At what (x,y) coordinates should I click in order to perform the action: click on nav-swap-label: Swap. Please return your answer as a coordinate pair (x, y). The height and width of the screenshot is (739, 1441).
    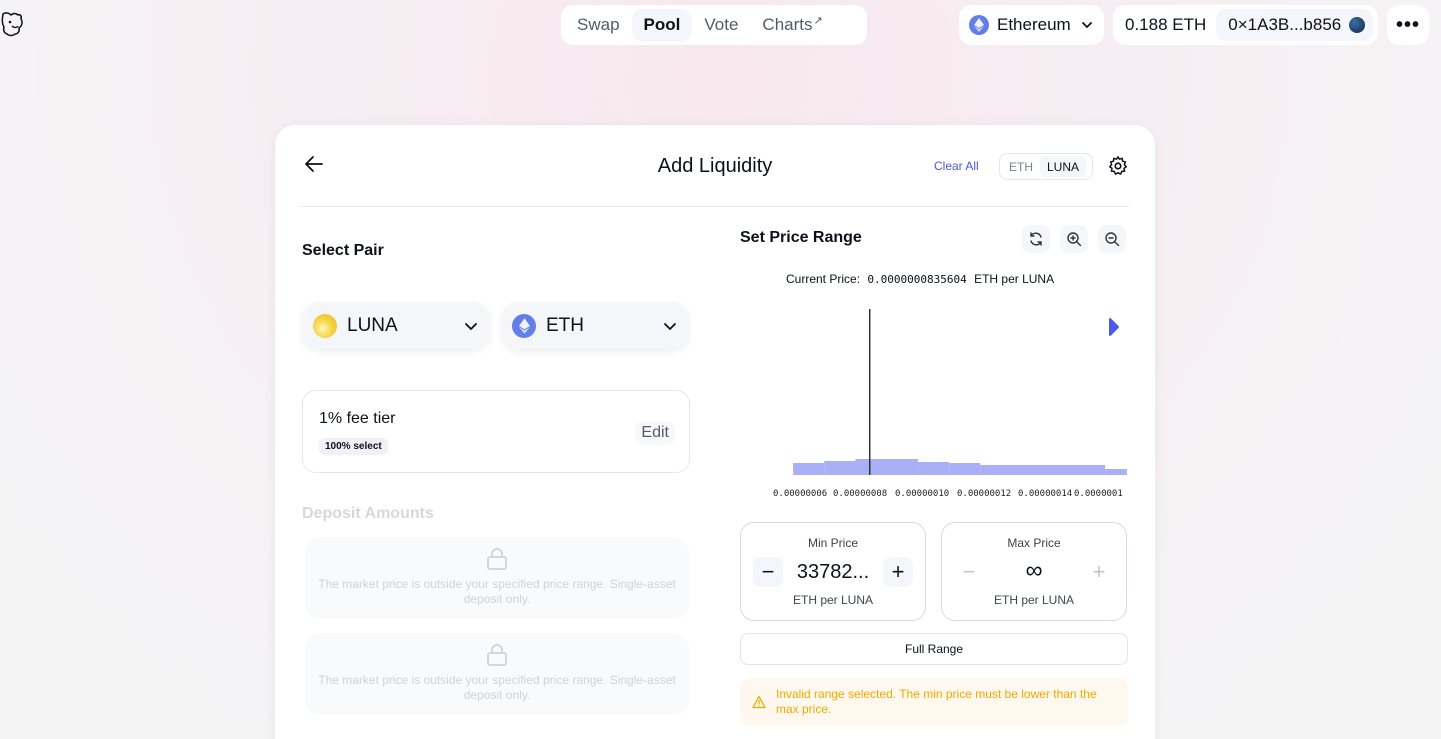
    Looking at the image, I should click on (598, 24).